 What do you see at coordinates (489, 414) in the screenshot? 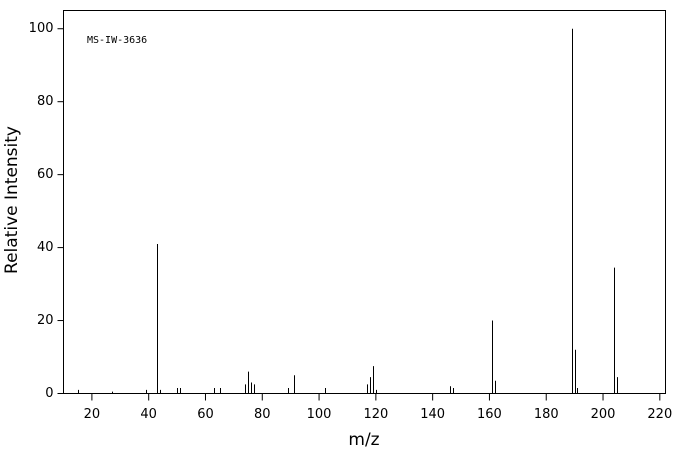
I see `x-tick-label: 160` at bounding box center [489, 414].